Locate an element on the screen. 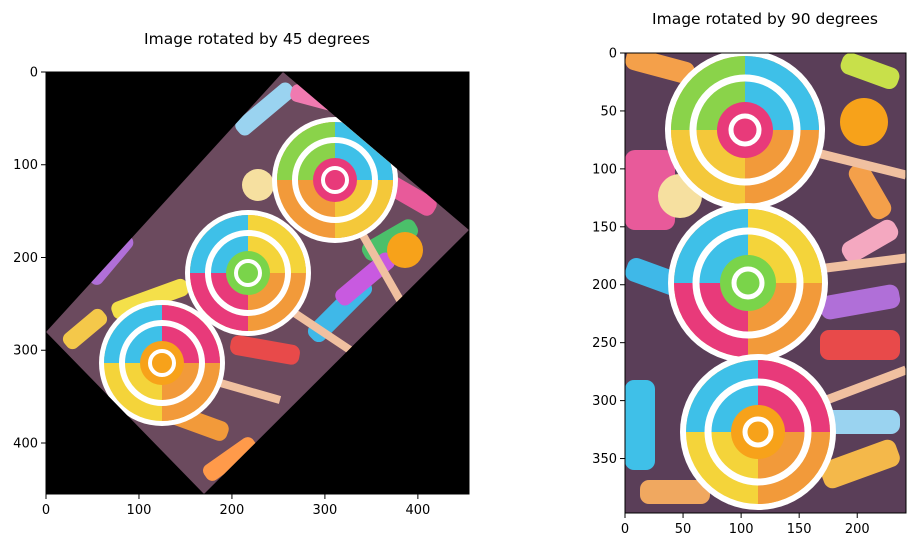  ball-candy is located at coordinates (258, 185).